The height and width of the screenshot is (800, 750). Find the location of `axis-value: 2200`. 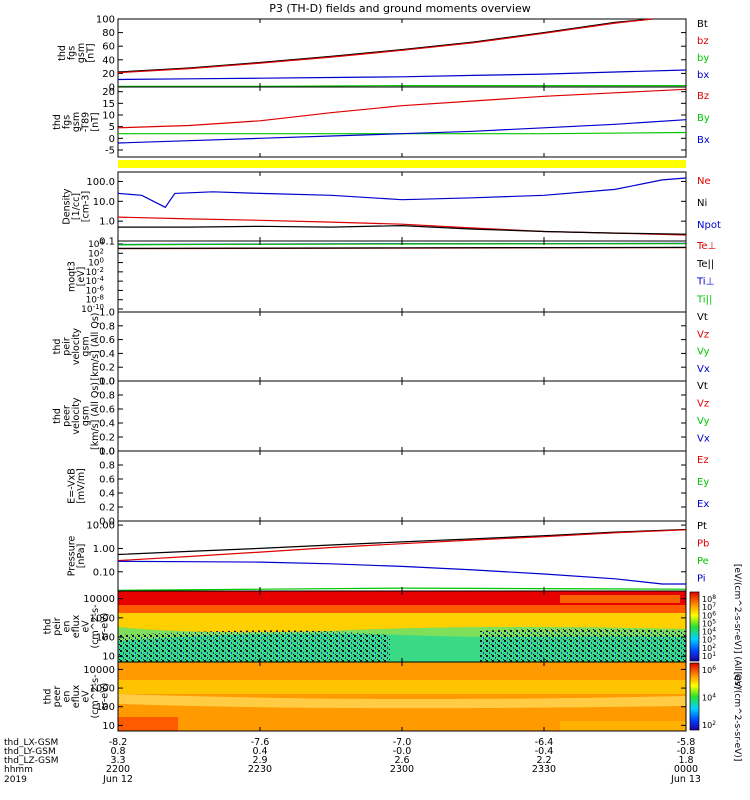

axis-value: 2200 is located at coordinates (118, 769).